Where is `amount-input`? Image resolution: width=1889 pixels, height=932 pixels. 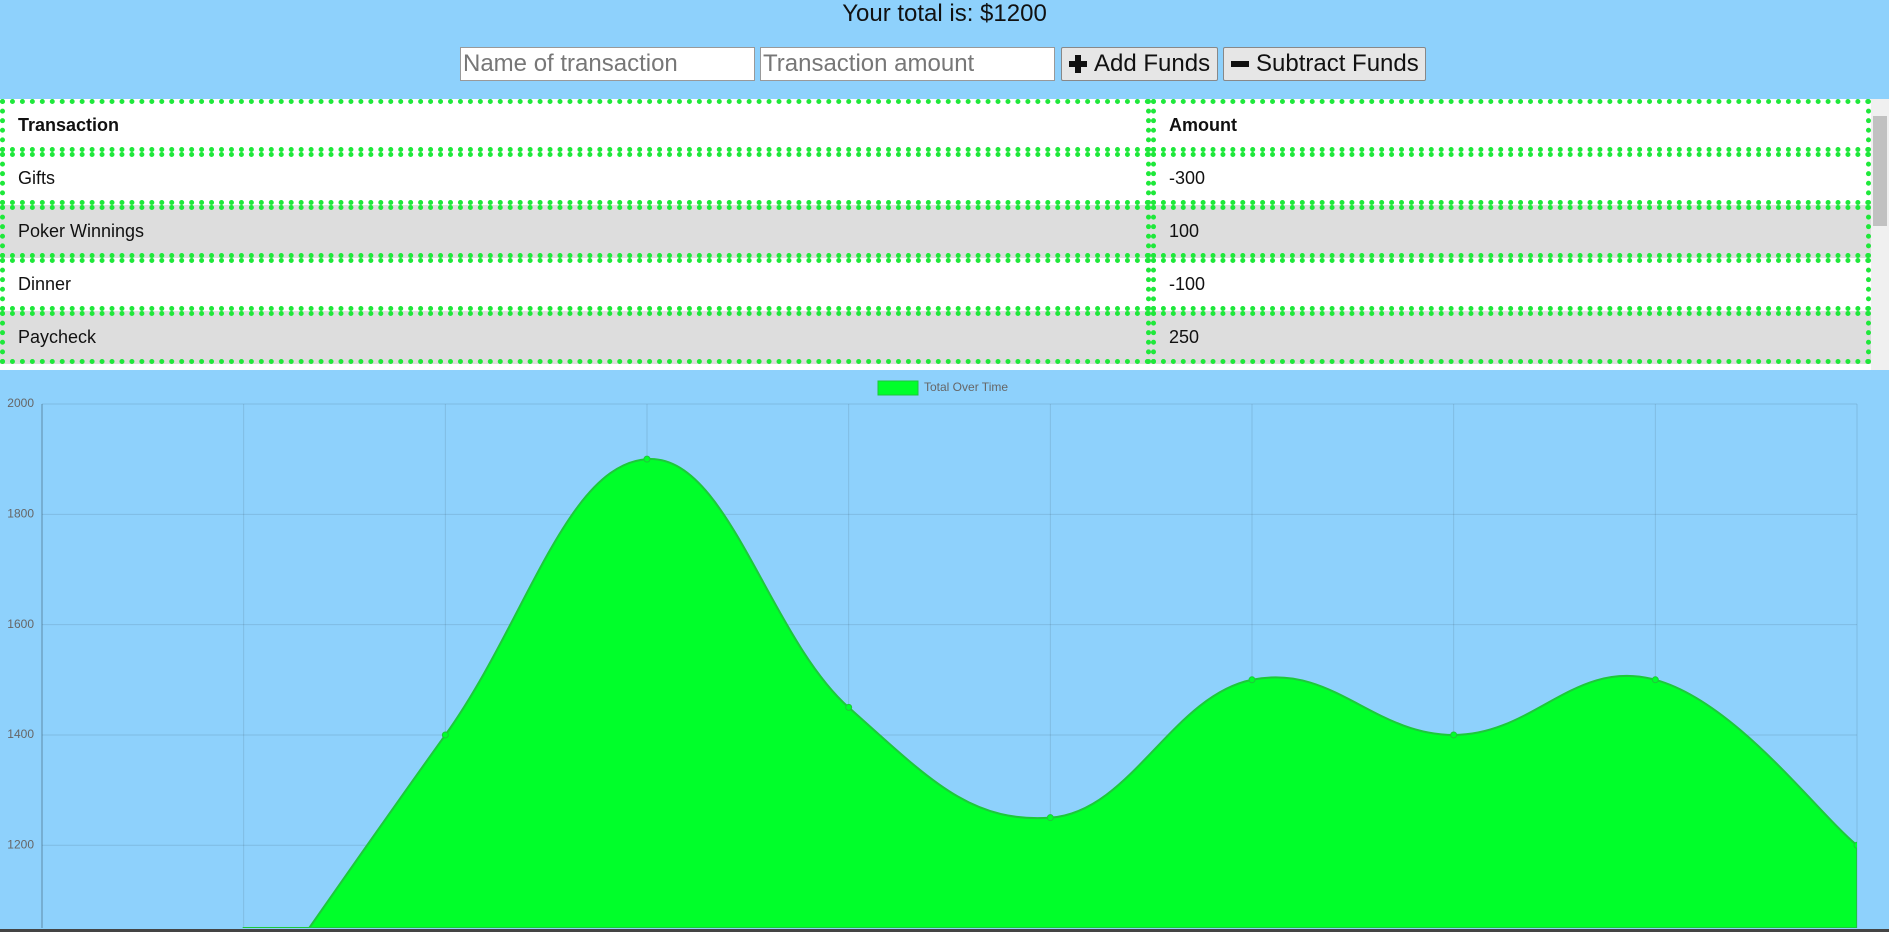 amount-input is located at coordinates (907, 64).